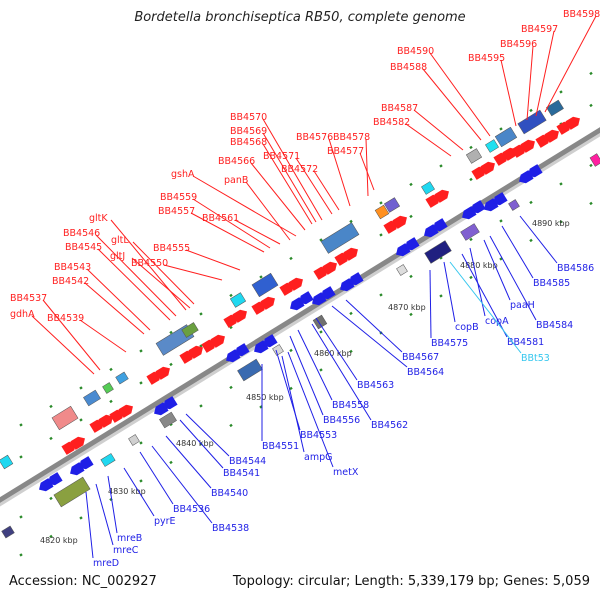 This screenshot has width=600, height=600. What do you see at coordinates (425, 372) in the screenshot?
I see `lower-gene-label: BB4564` at bounding box center [425, 372].